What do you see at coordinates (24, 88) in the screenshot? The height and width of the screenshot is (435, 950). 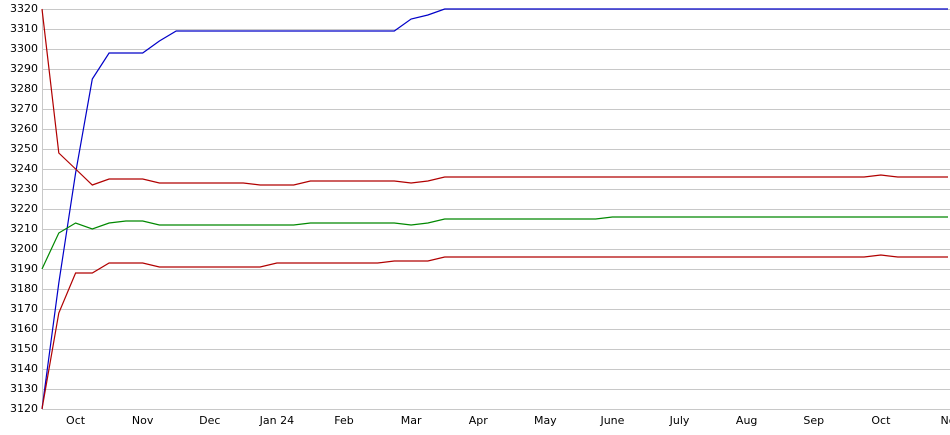 I see `y-tick-label: 3280` at bounding box center [24, 88].